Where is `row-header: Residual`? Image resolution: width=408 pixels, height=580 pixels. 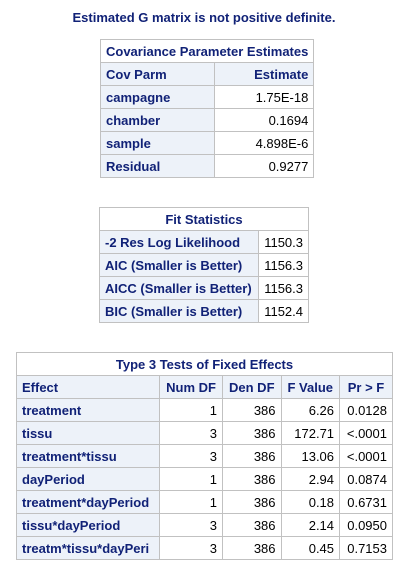 row-header: Residual is located at coordinates (157, 166).